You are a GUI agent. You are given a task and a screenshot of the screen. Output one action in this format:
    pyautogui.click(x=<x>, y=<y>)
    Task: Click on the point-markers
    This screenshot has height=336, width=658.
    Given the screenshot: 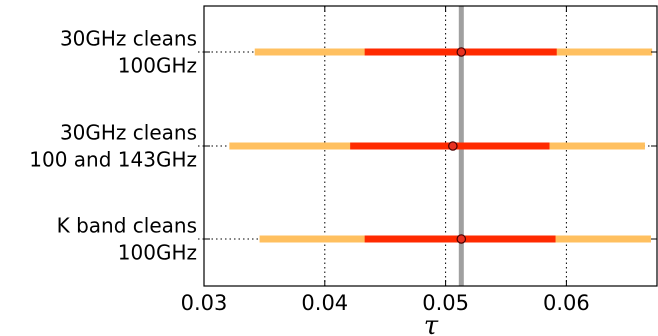 What is the action you would take?
    pyautogui.click(x=457, y=145)
    